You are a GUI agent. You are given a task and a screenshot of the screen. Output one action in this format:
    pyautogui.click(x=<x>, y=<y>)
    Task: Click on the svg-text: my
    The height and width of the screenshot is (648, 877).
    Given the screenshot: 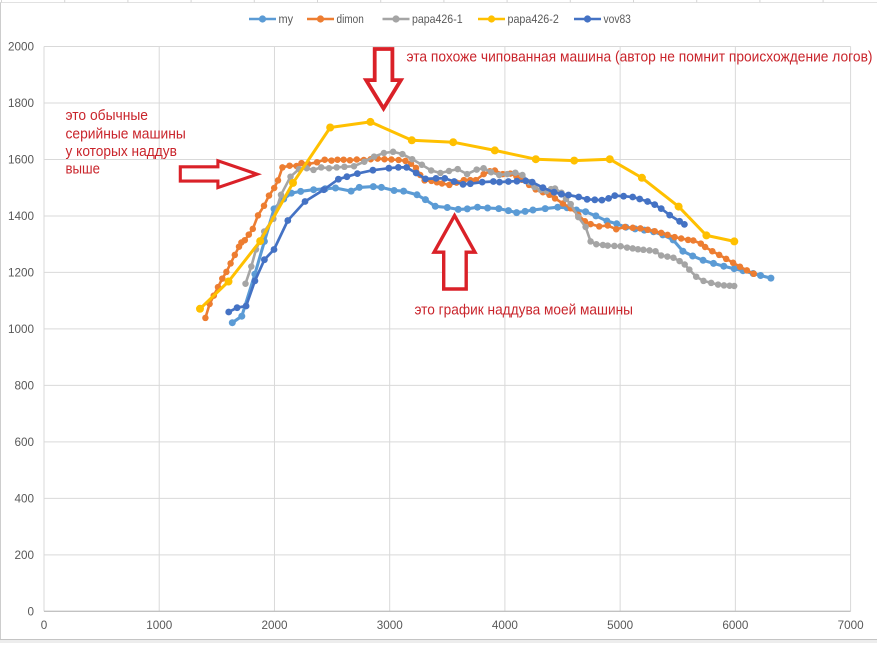 What is the action you would take?
    pyautogui.click(x=286, y=19)
    